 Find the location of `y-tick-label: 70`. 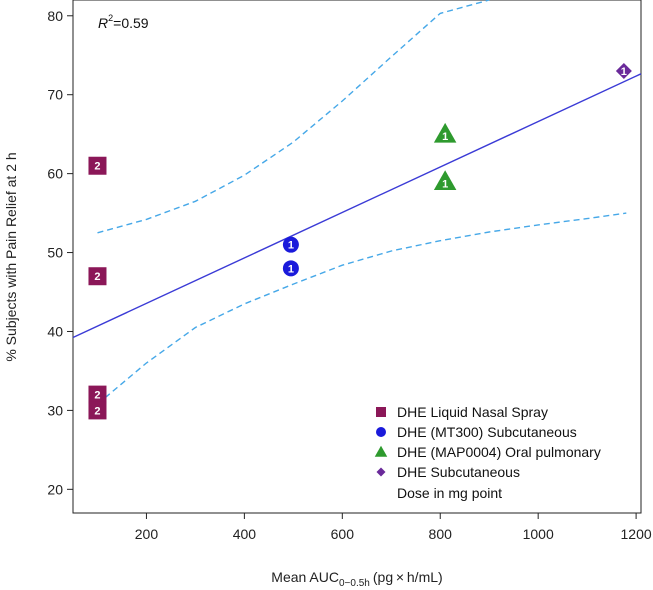

y-tick-label: 70 is located at coordinates (55, 95).